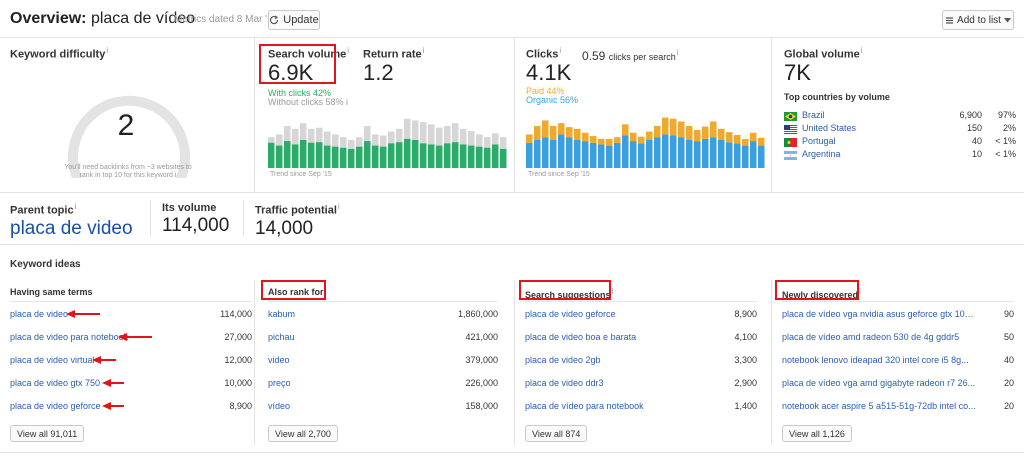 This screenshot has width=1024, height=465. Describe the element at coordinates (301, 174) in the screenshot. I see `search-volume-trend-label: Trend since Sep '15` at that location.